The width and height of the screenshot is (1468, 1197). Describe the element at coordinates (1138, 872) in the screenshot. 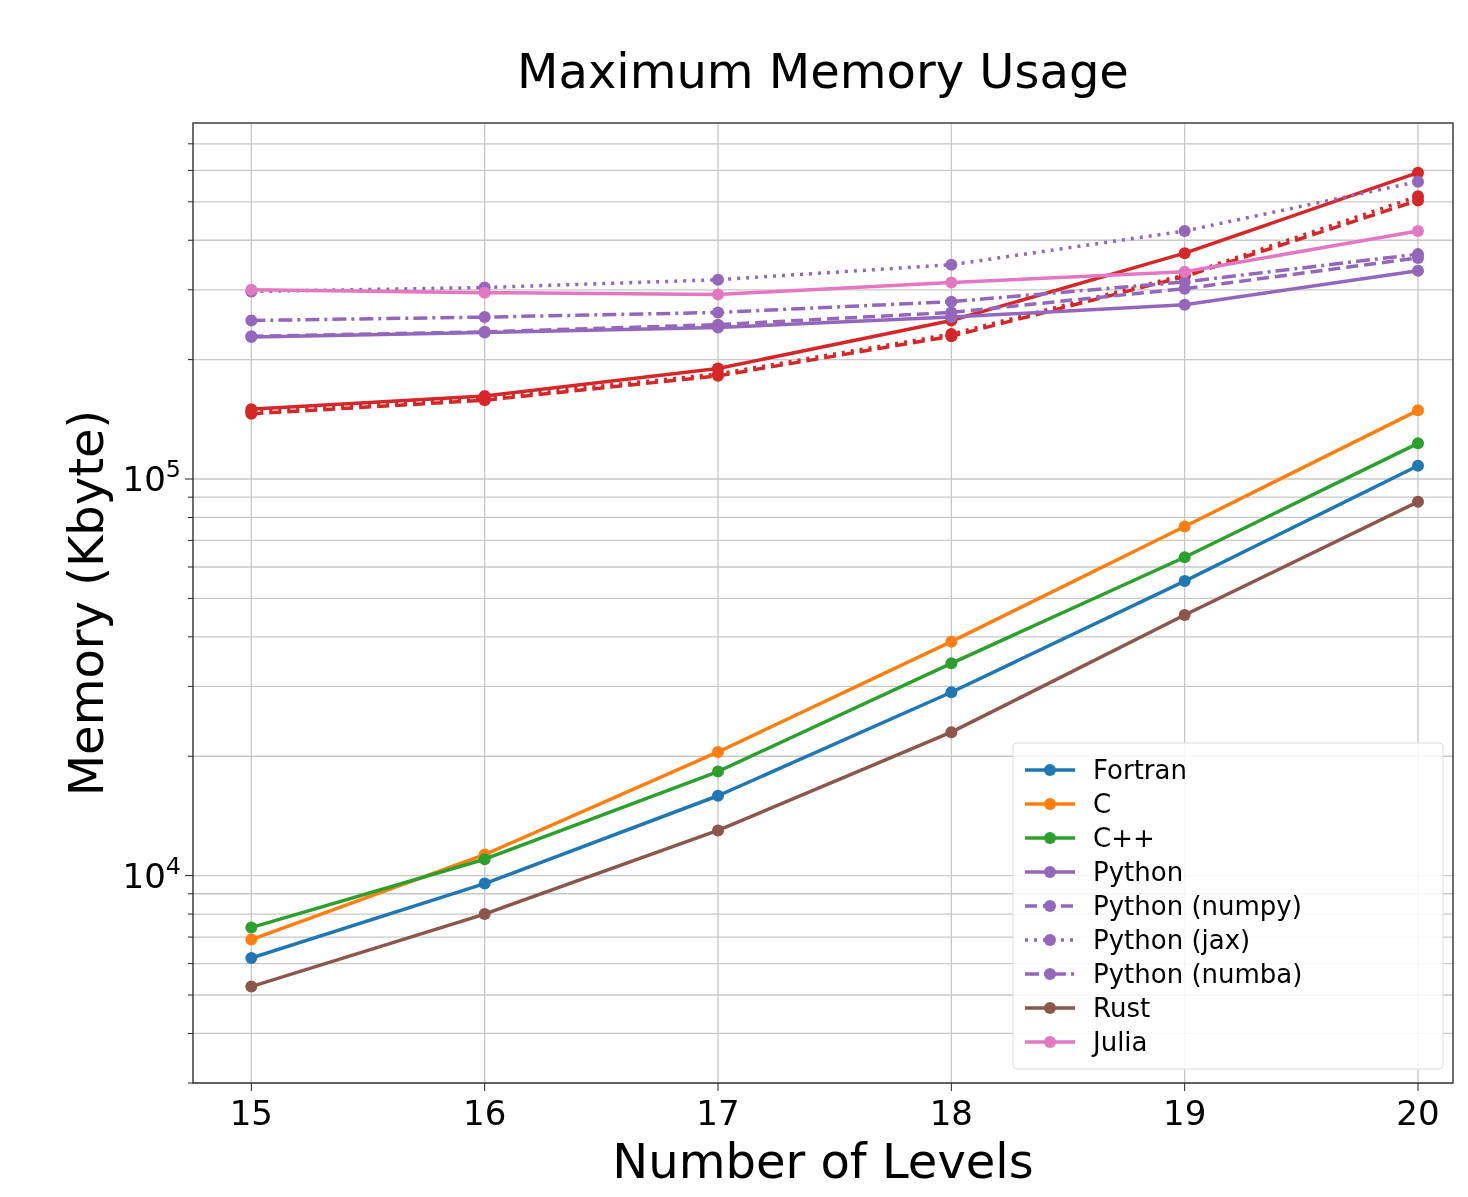

I see `legend-label: Python` at that location.